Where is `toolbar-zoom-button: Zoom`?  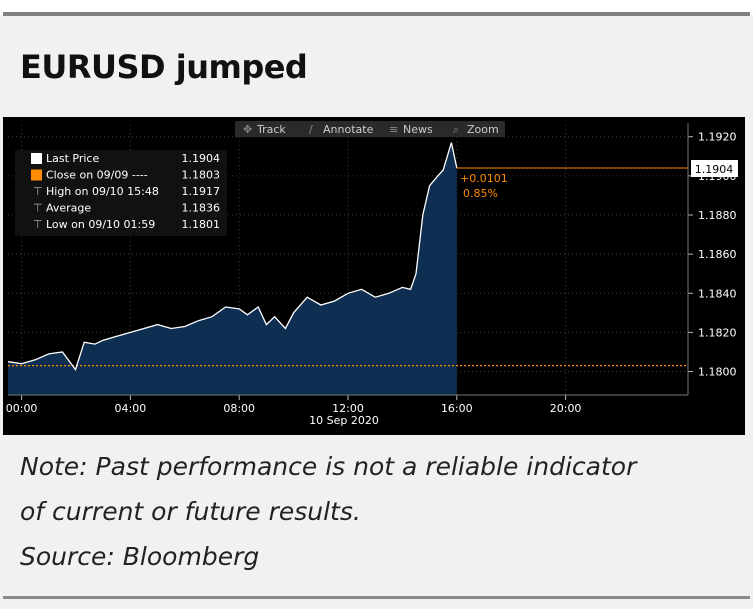
toolbar-zoom-button: Zoom is located at coordinates (483, 129).